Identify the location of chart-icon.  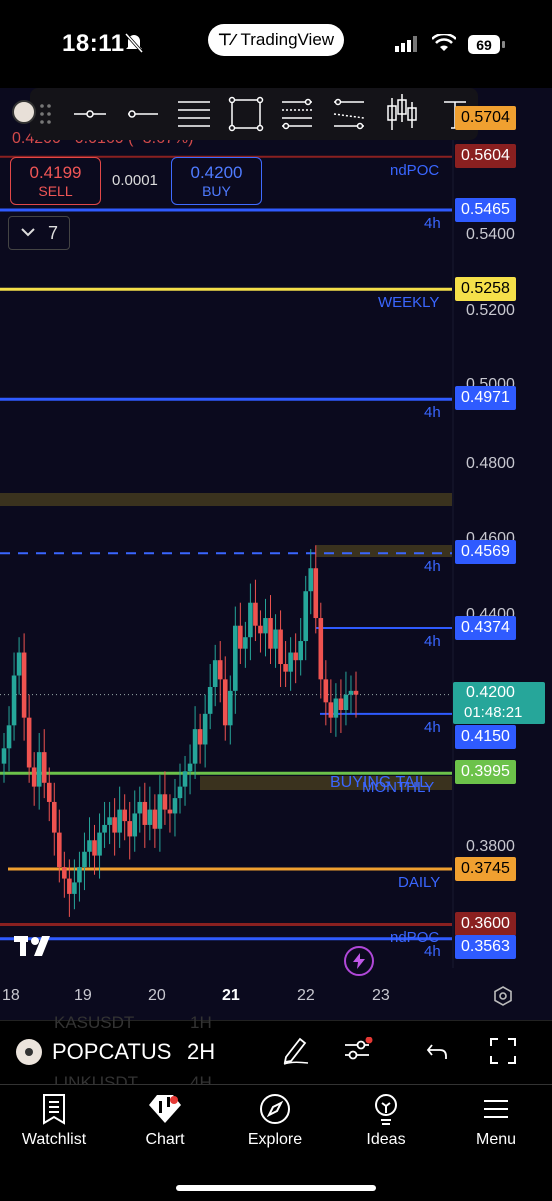
(165, 1109).